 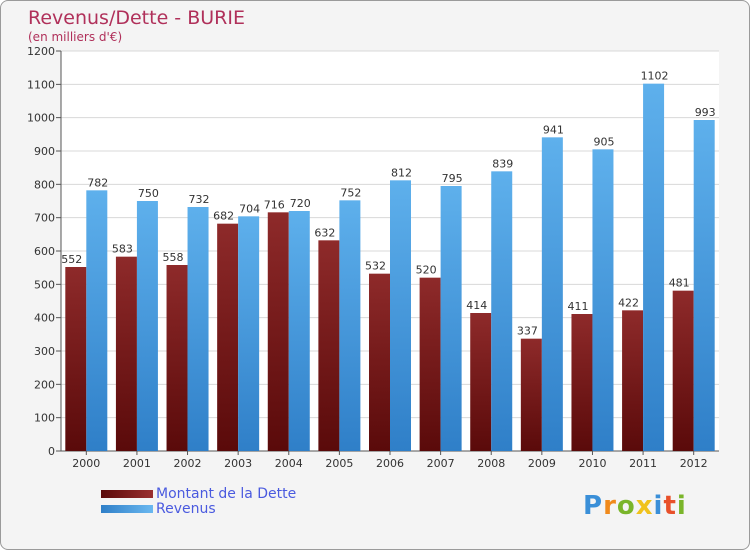 What do you see at coordinates (593, 506) in the screenshot?
I see `logo-letter: P` at bounding box center [593, 506].